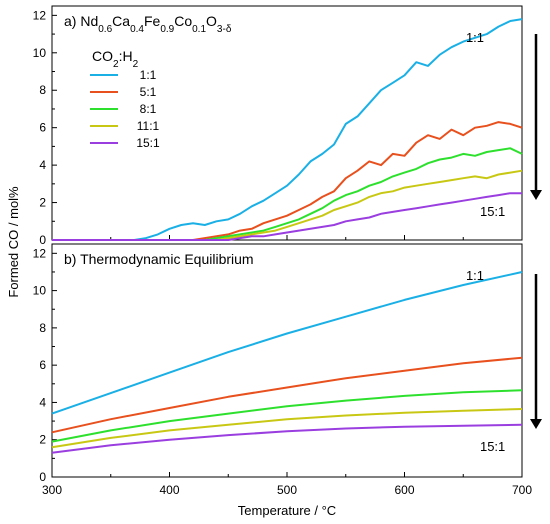  I want to click on panel-title-prefix: b) Thermodynamic Equilibrium, so click(159, 259).